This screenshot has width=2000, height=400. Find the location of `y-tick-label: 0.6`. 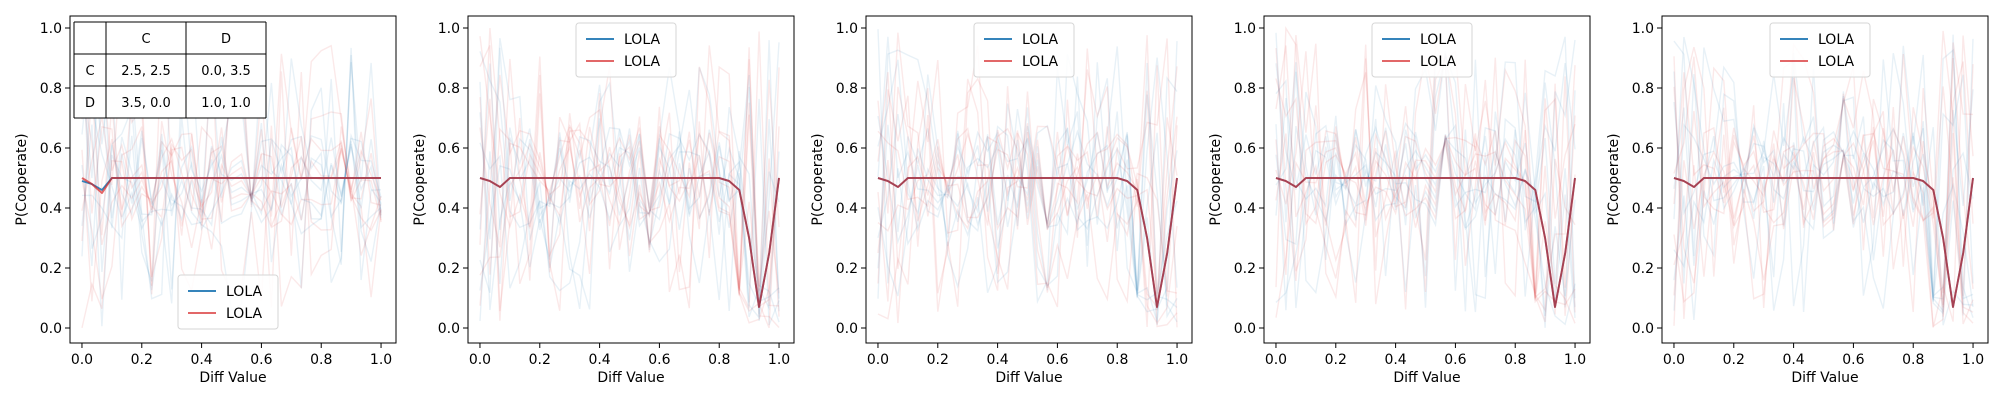

y-tick-label: 0.6 is located at coordinates (1245, 149).